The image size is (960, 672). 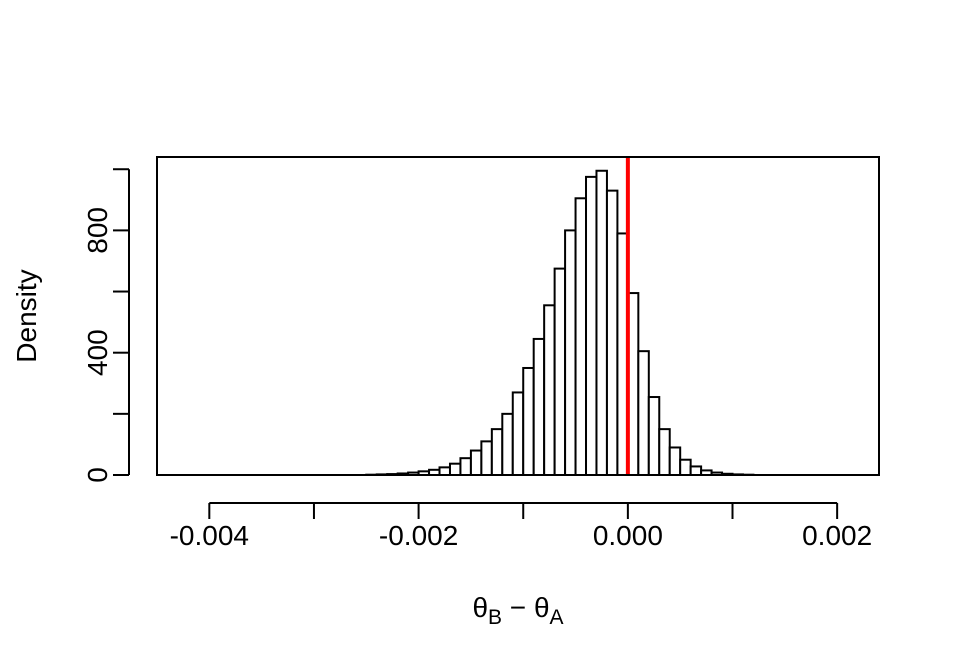 What do you see at coordinates (26, 315) in the screenshot?
I see `y-axis-title: Density` at bounding box center [26, 315].